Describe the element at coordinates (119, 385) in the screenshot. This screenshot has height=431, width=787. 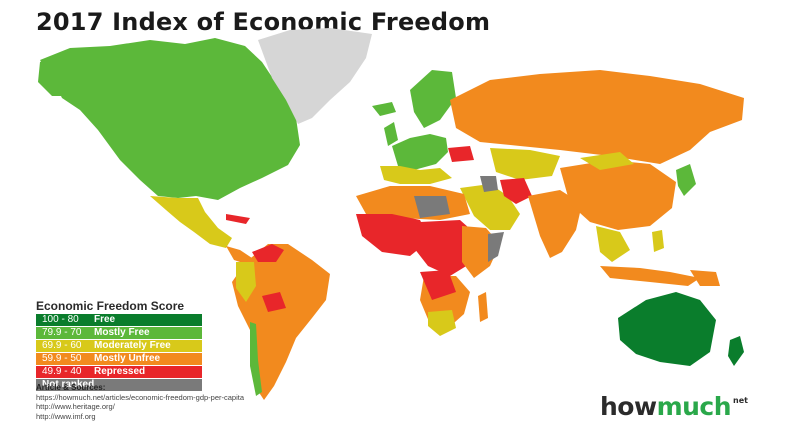
I see `legend-item-not-ranked: Not ranked` at that location.